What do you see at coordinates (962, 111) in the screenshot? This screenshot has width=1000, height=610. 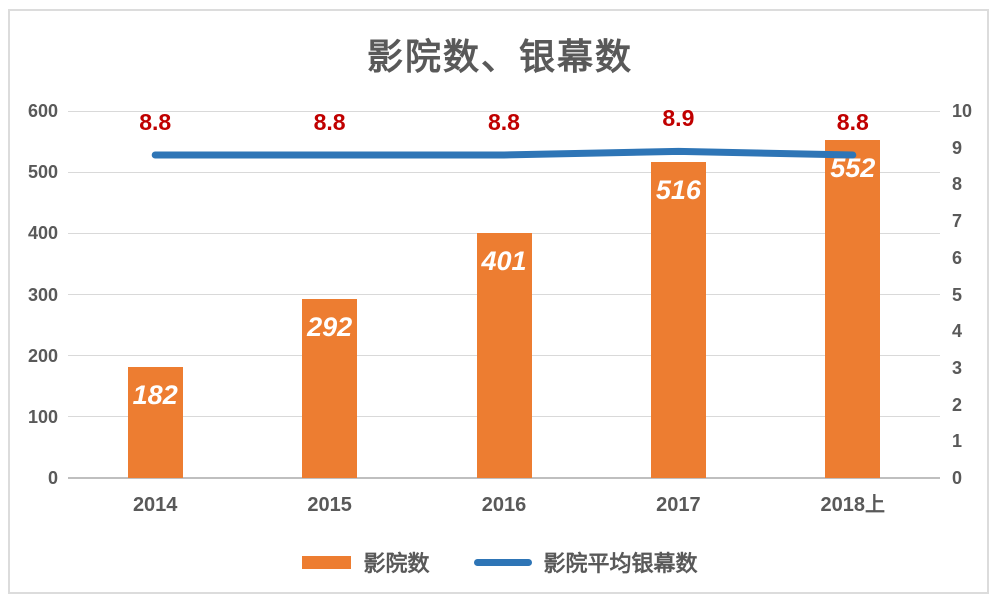 I see `right-axis-tick-10: 10` at bounding box center [962, 111].